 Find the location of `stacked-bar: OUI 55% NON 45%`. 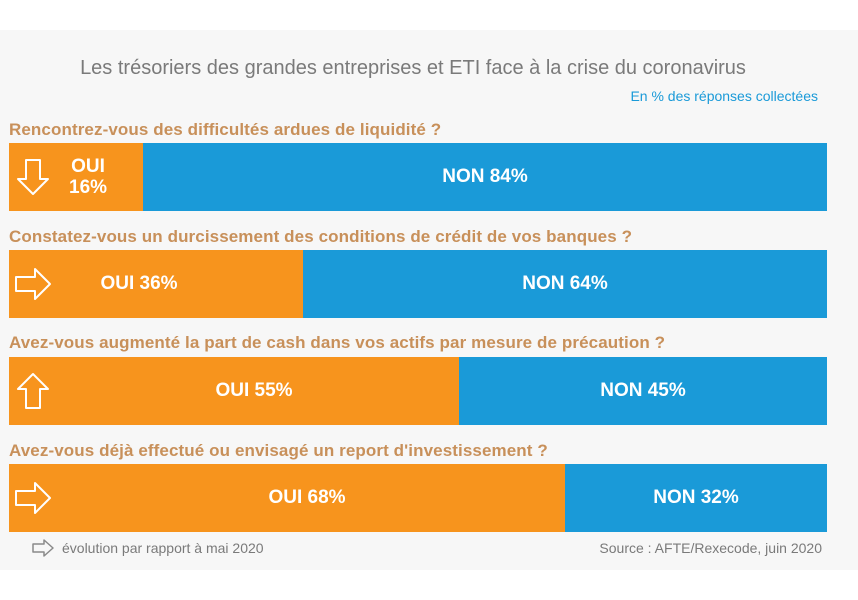

stacked-bar: OUI 55% NON 45% is located at coordinates (418, 391).